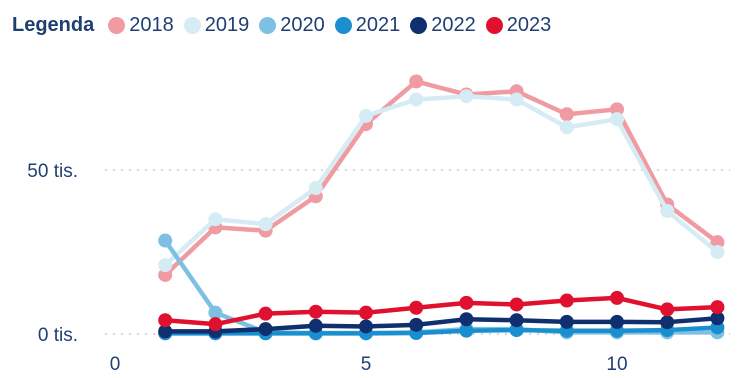 The width and height of the screenshot is (747, 378). Describe the element at coordinates (441, 330) in the screenshot. I see `series-line-2021` at that location.